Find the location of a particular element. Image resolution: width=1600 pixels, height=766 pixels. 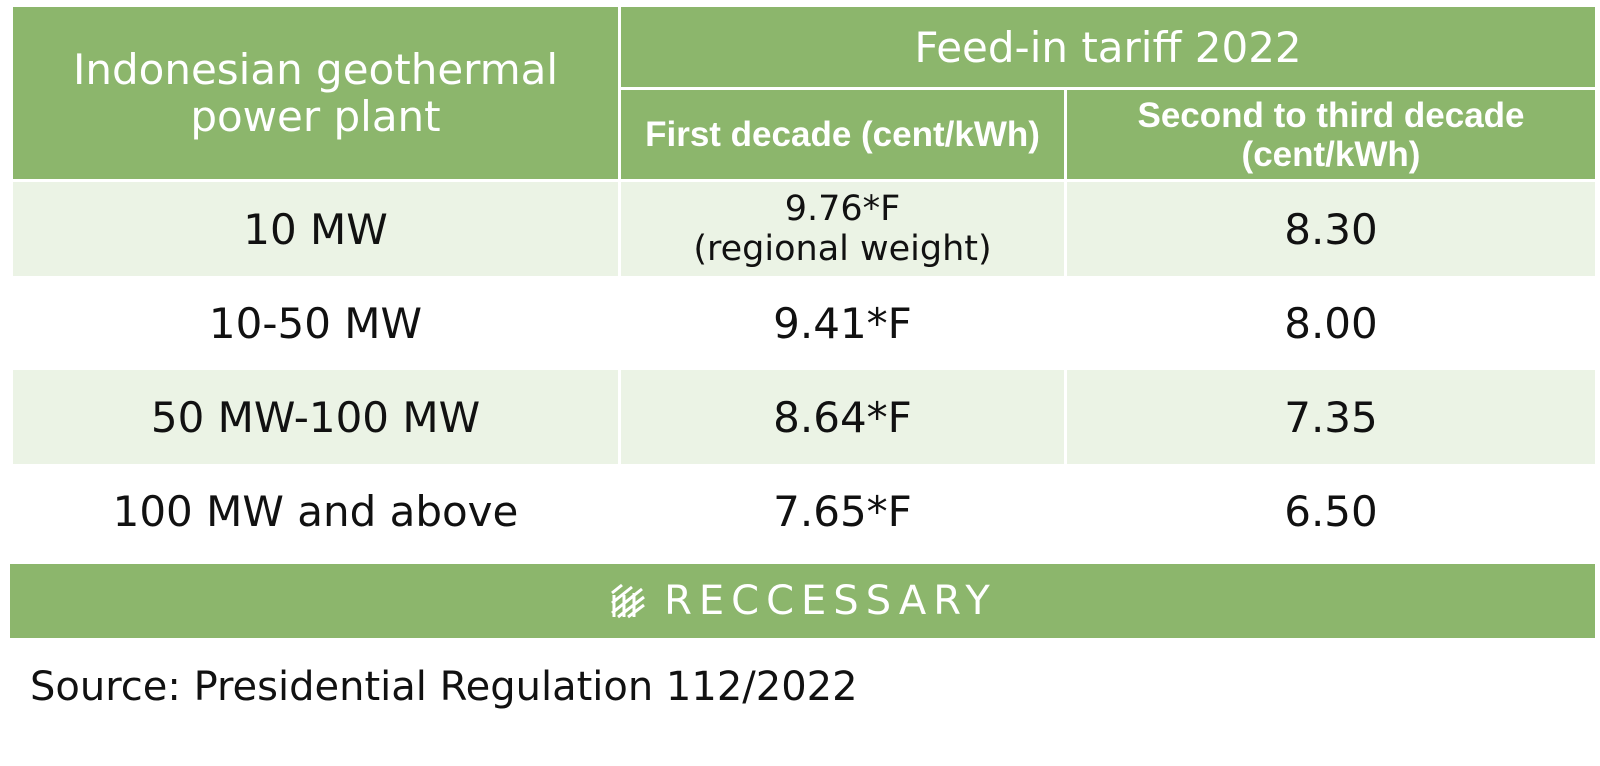

source-note: Source: Presidential Regulation 112/2022 is located at coordinates (444, 687).